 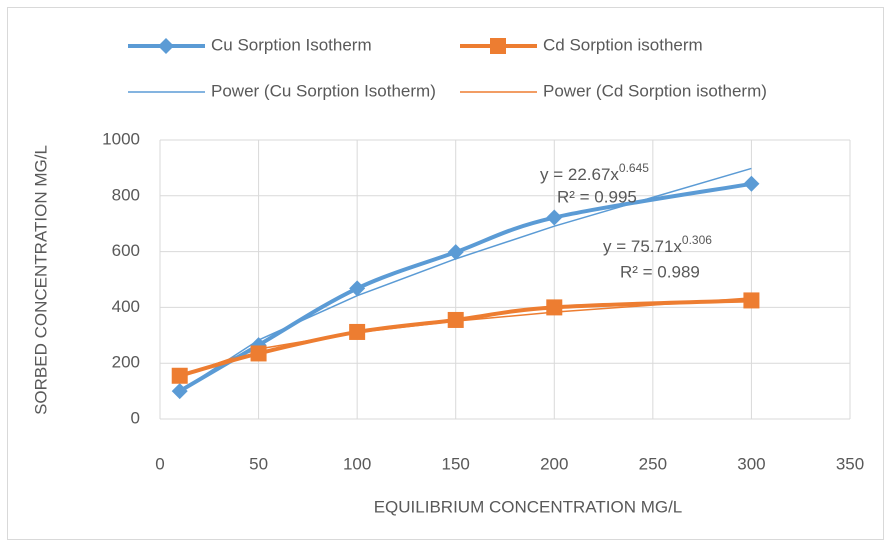 I want to click on y-tick-label: 800, so click(x=126, y=194).